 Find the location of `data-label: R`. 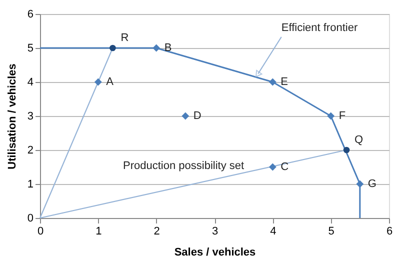

data-label: R is located at coordinates (124, 38).